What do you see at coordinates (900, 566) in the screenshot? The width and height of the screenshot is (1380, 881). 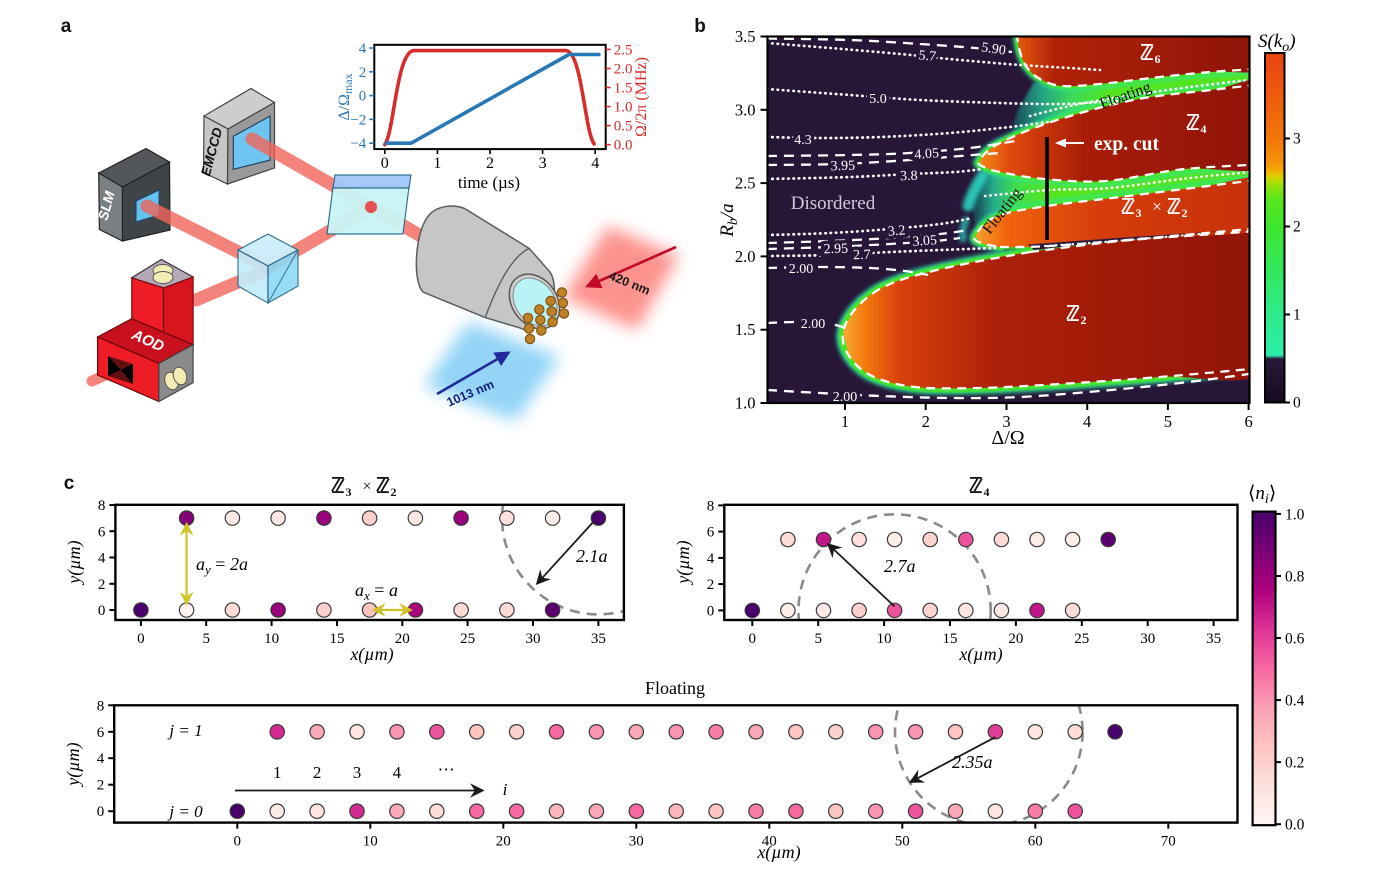 I see `svg-text: 2.7a` at bounding box center [900, 566].